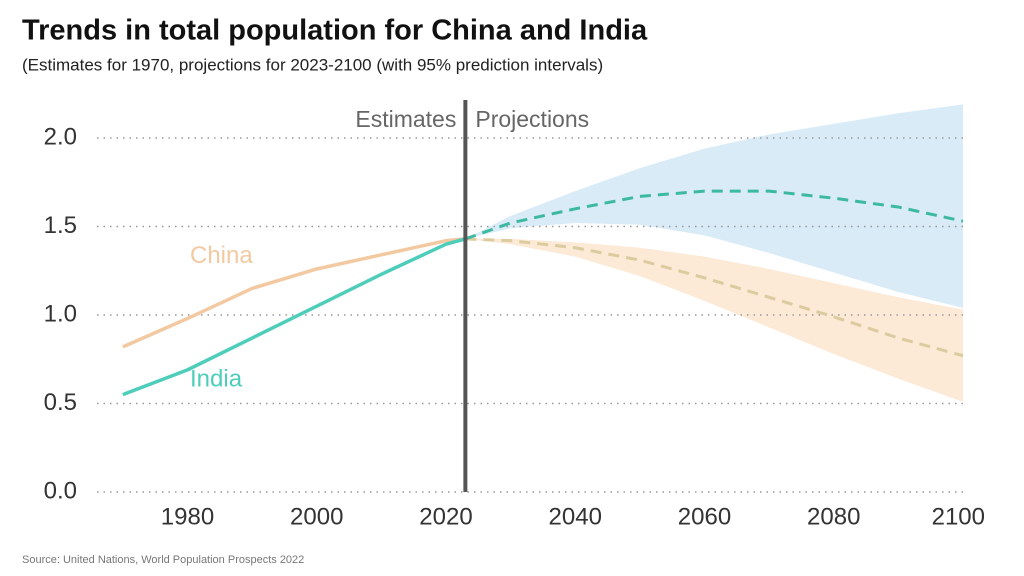 The image size is (1024, 576). What do you see at coordinates (60, 490) in the screenshot?
I see `y-tick-label: 0.0` at bounding box center [60, 490].